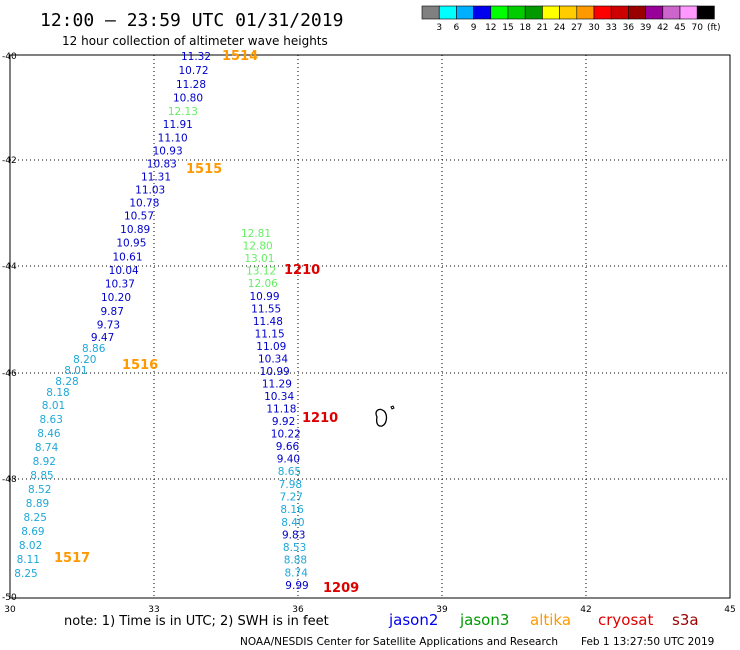 Image resolution: width=740 pixels, height=650 pixels. What do you see at coordinates (116, 298) in the screenshot?
I see `wave-height-value: 10.20` at bounding box center [116, 298].